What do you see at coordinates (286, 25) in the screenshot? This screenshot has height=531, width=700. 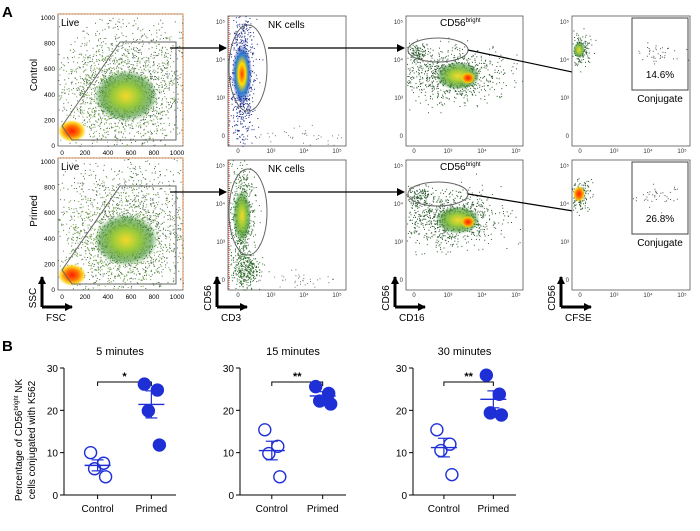 I see `gate-label-nk: NK cells` at bounding box center [286, 25].